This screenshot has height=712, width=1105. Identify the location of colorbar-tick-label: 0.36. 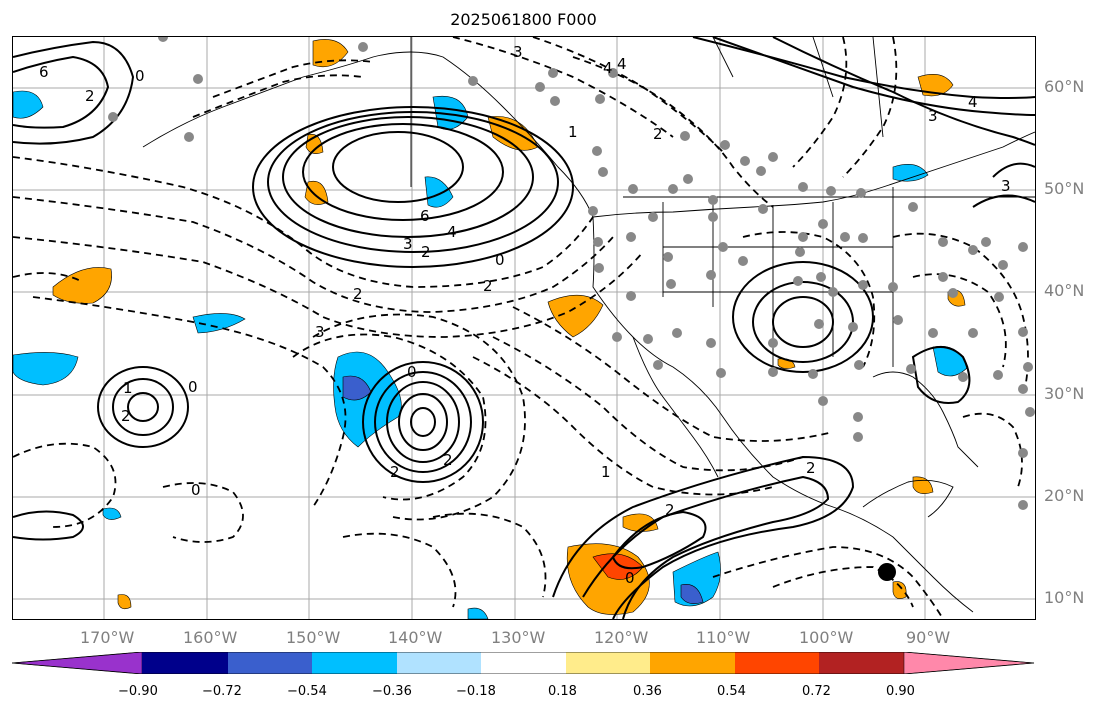
(647, 691).